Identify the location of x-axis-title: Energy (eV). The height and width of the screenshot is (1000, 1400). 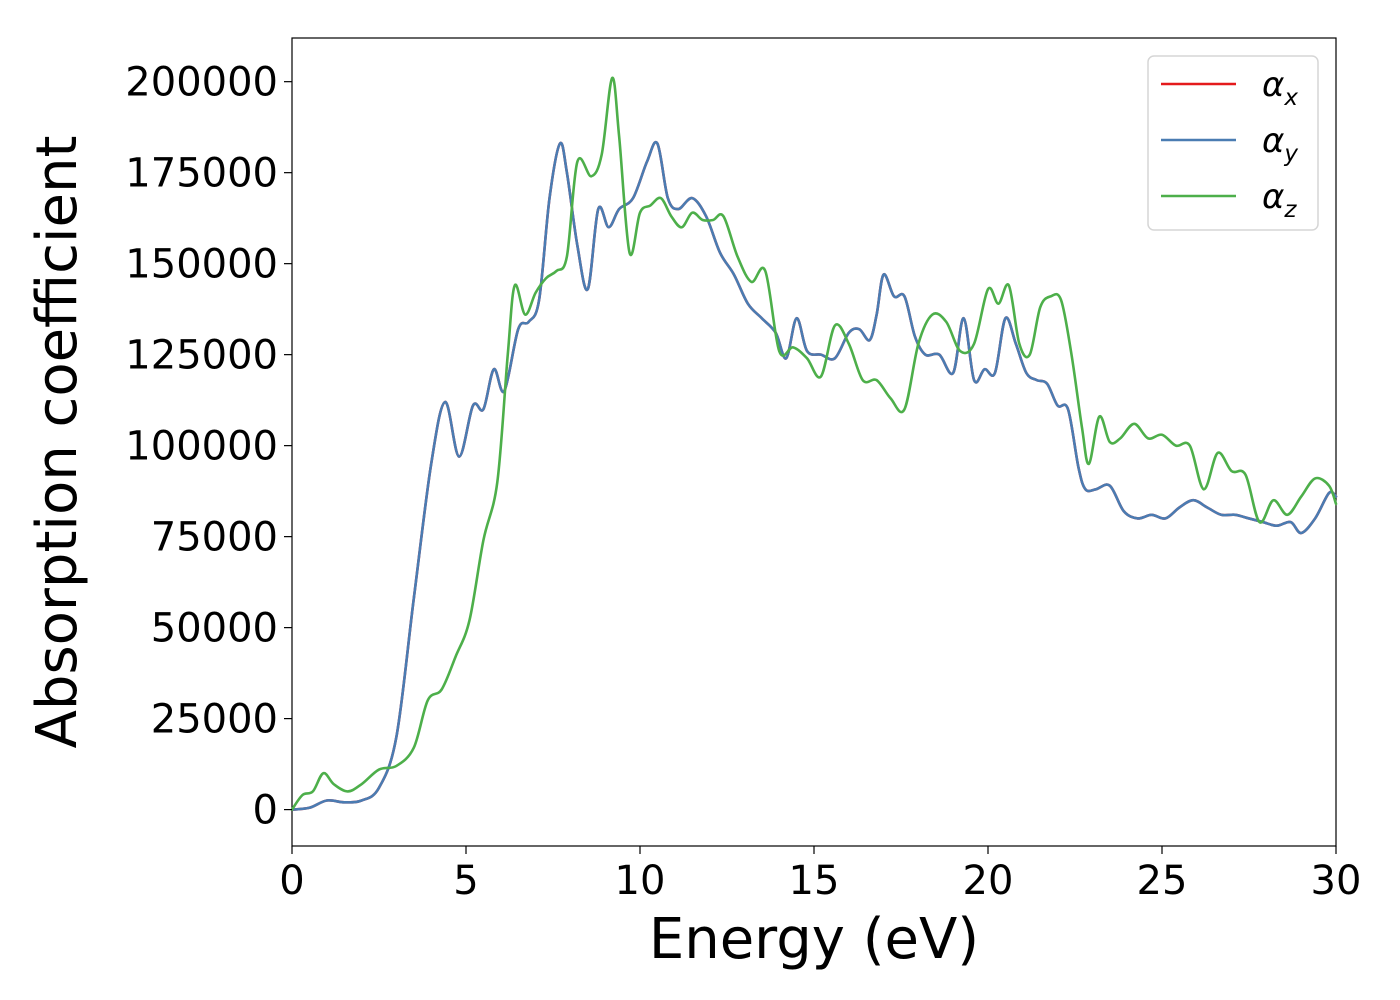
(814, 939).